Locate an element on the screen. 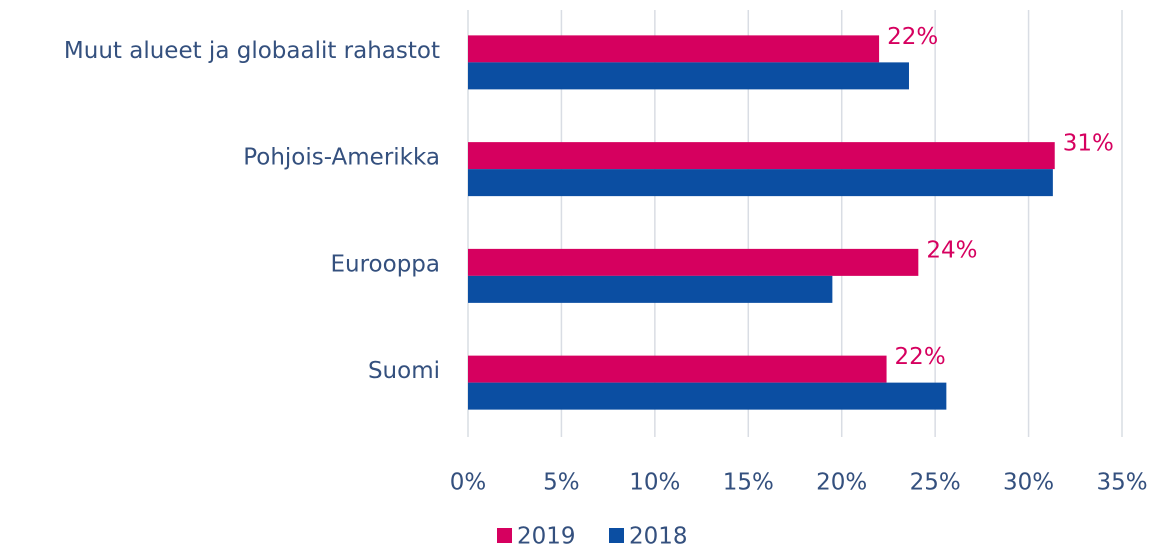 This screenshot has height=548, width=1156. data-label: 24% is located at coordinates (951, 250).